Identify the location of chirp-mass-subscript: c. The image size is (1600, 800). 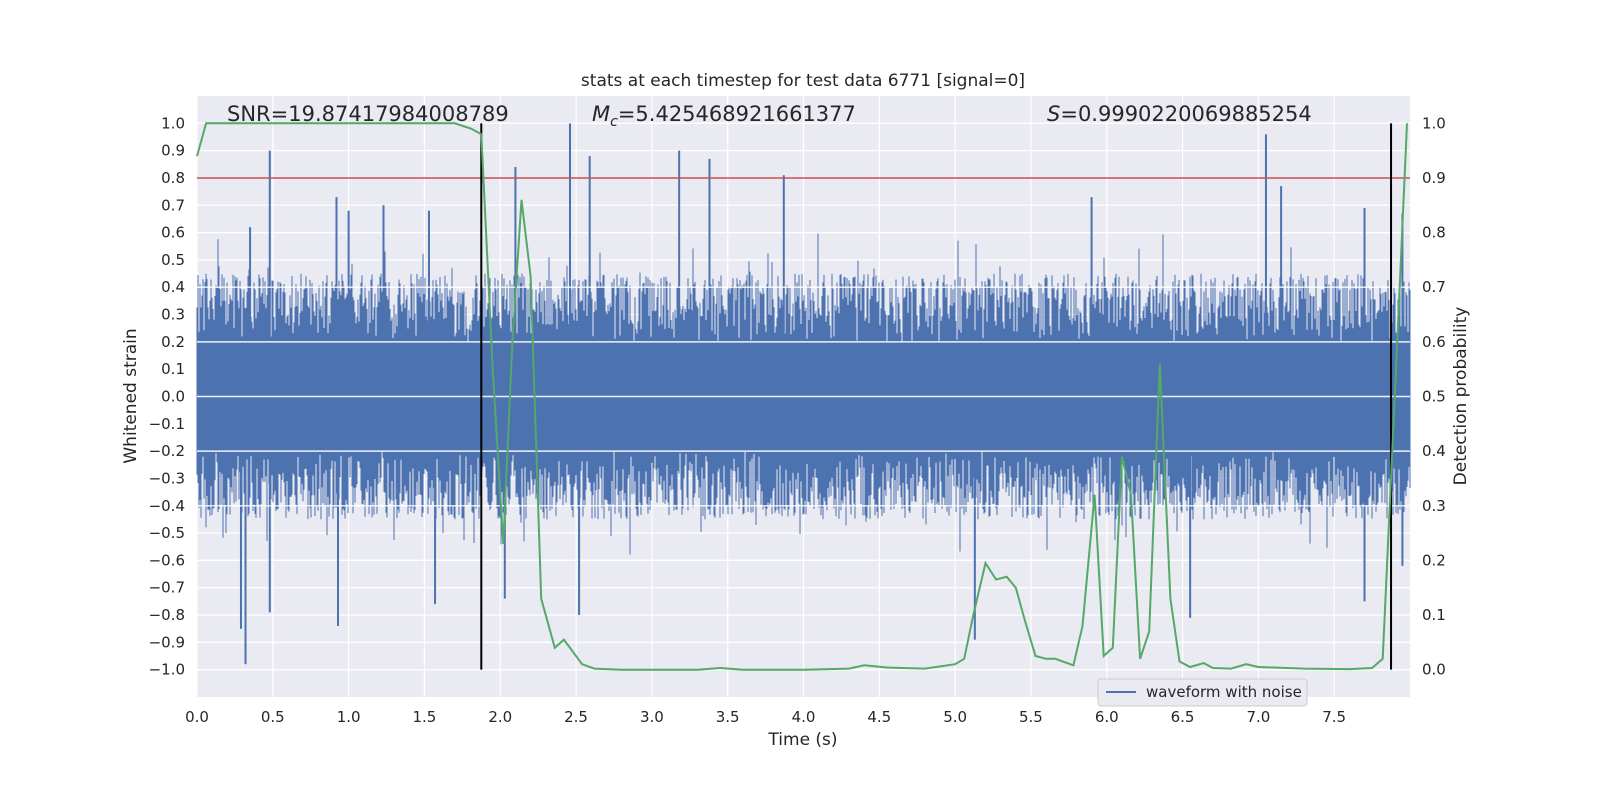
(614, 122).